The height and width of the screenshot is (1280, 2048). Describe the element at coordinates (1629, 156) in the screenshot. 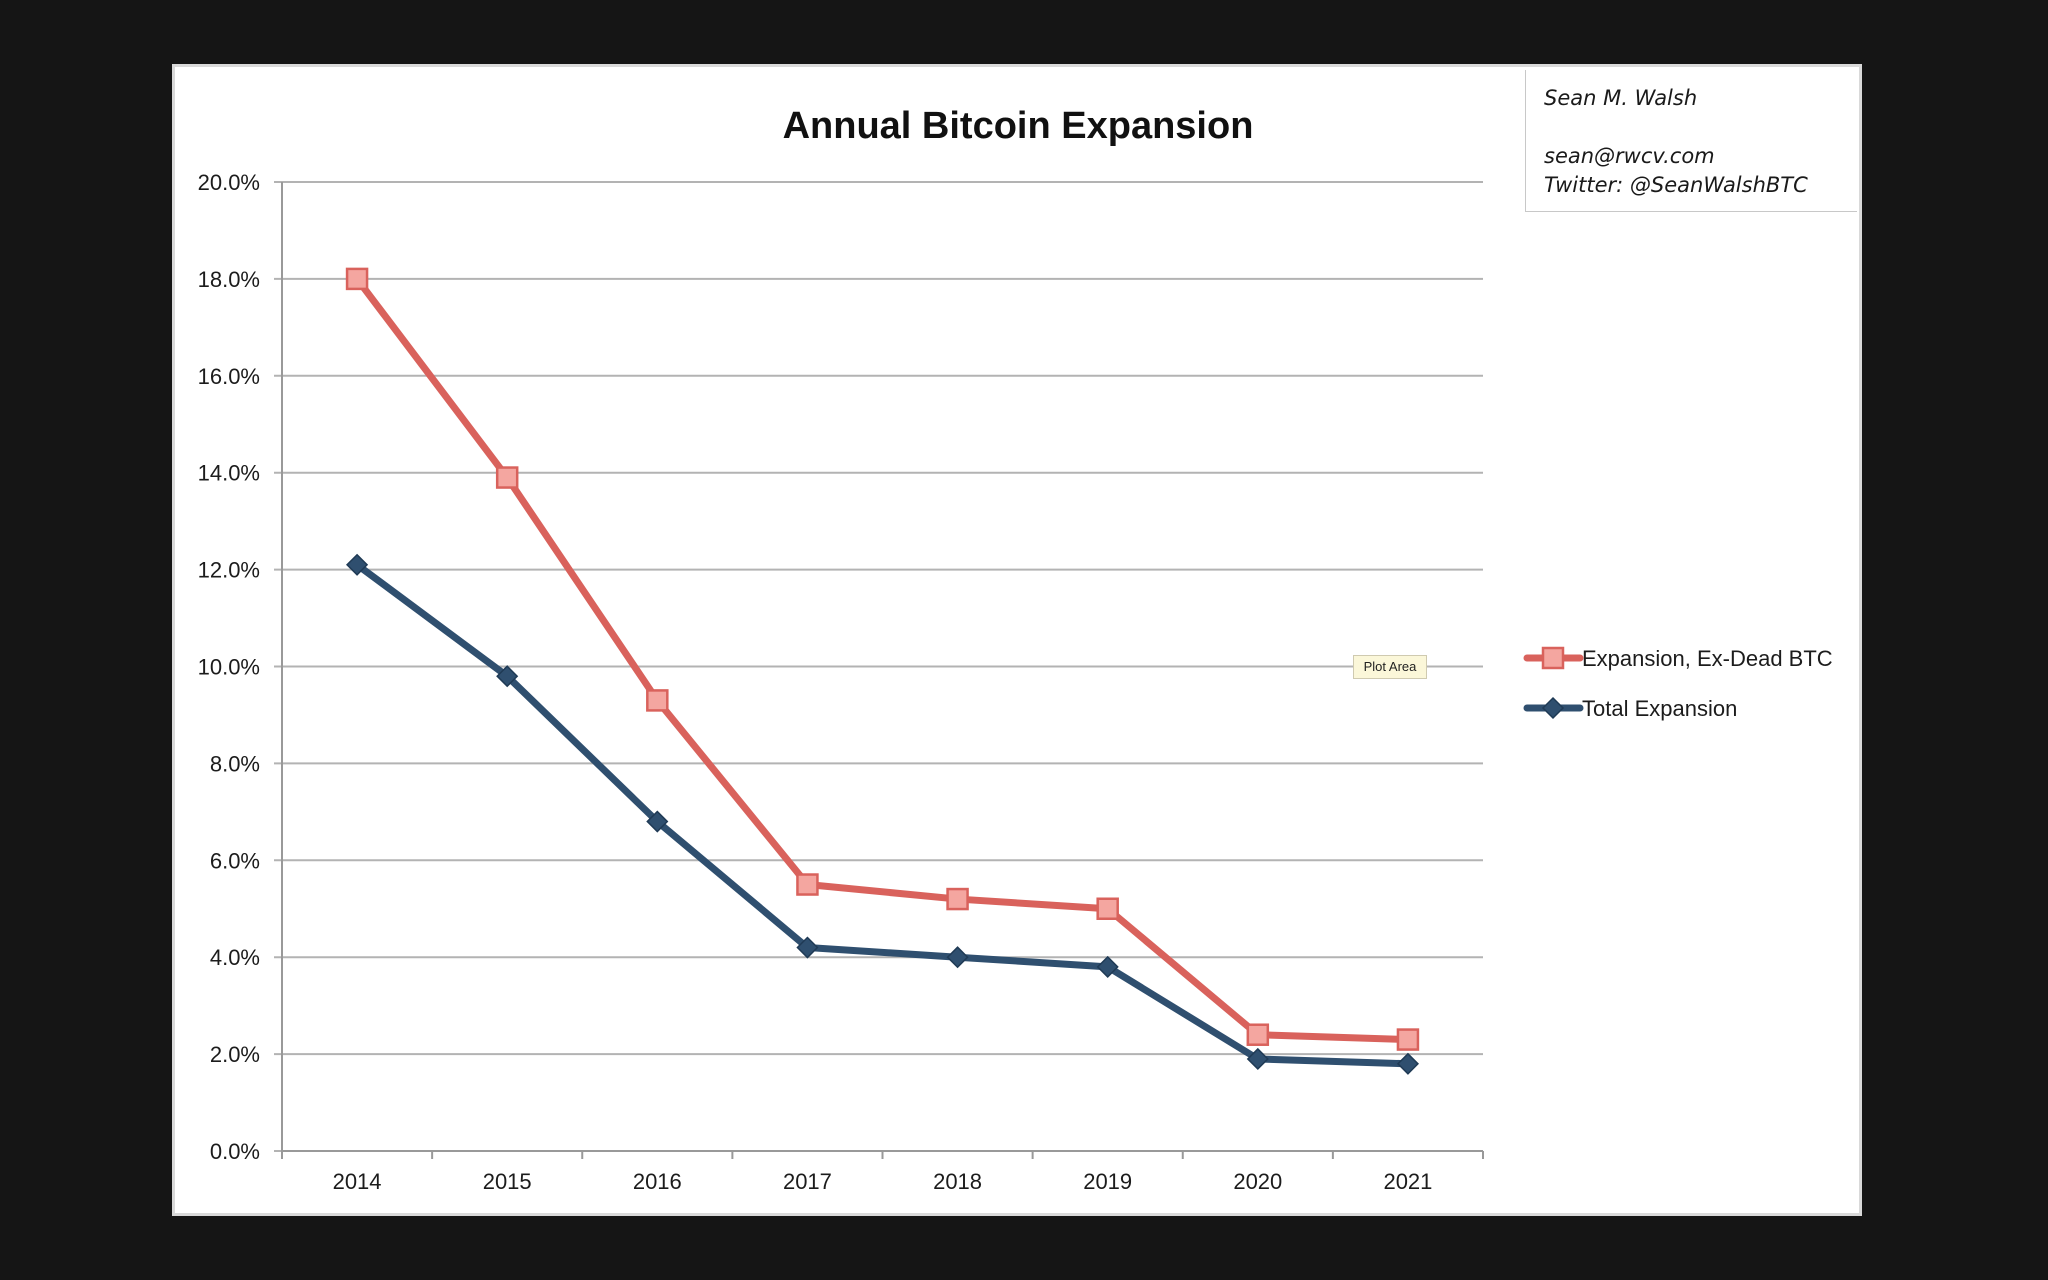

I see `author-email: sean@rwcv.com` at that location.